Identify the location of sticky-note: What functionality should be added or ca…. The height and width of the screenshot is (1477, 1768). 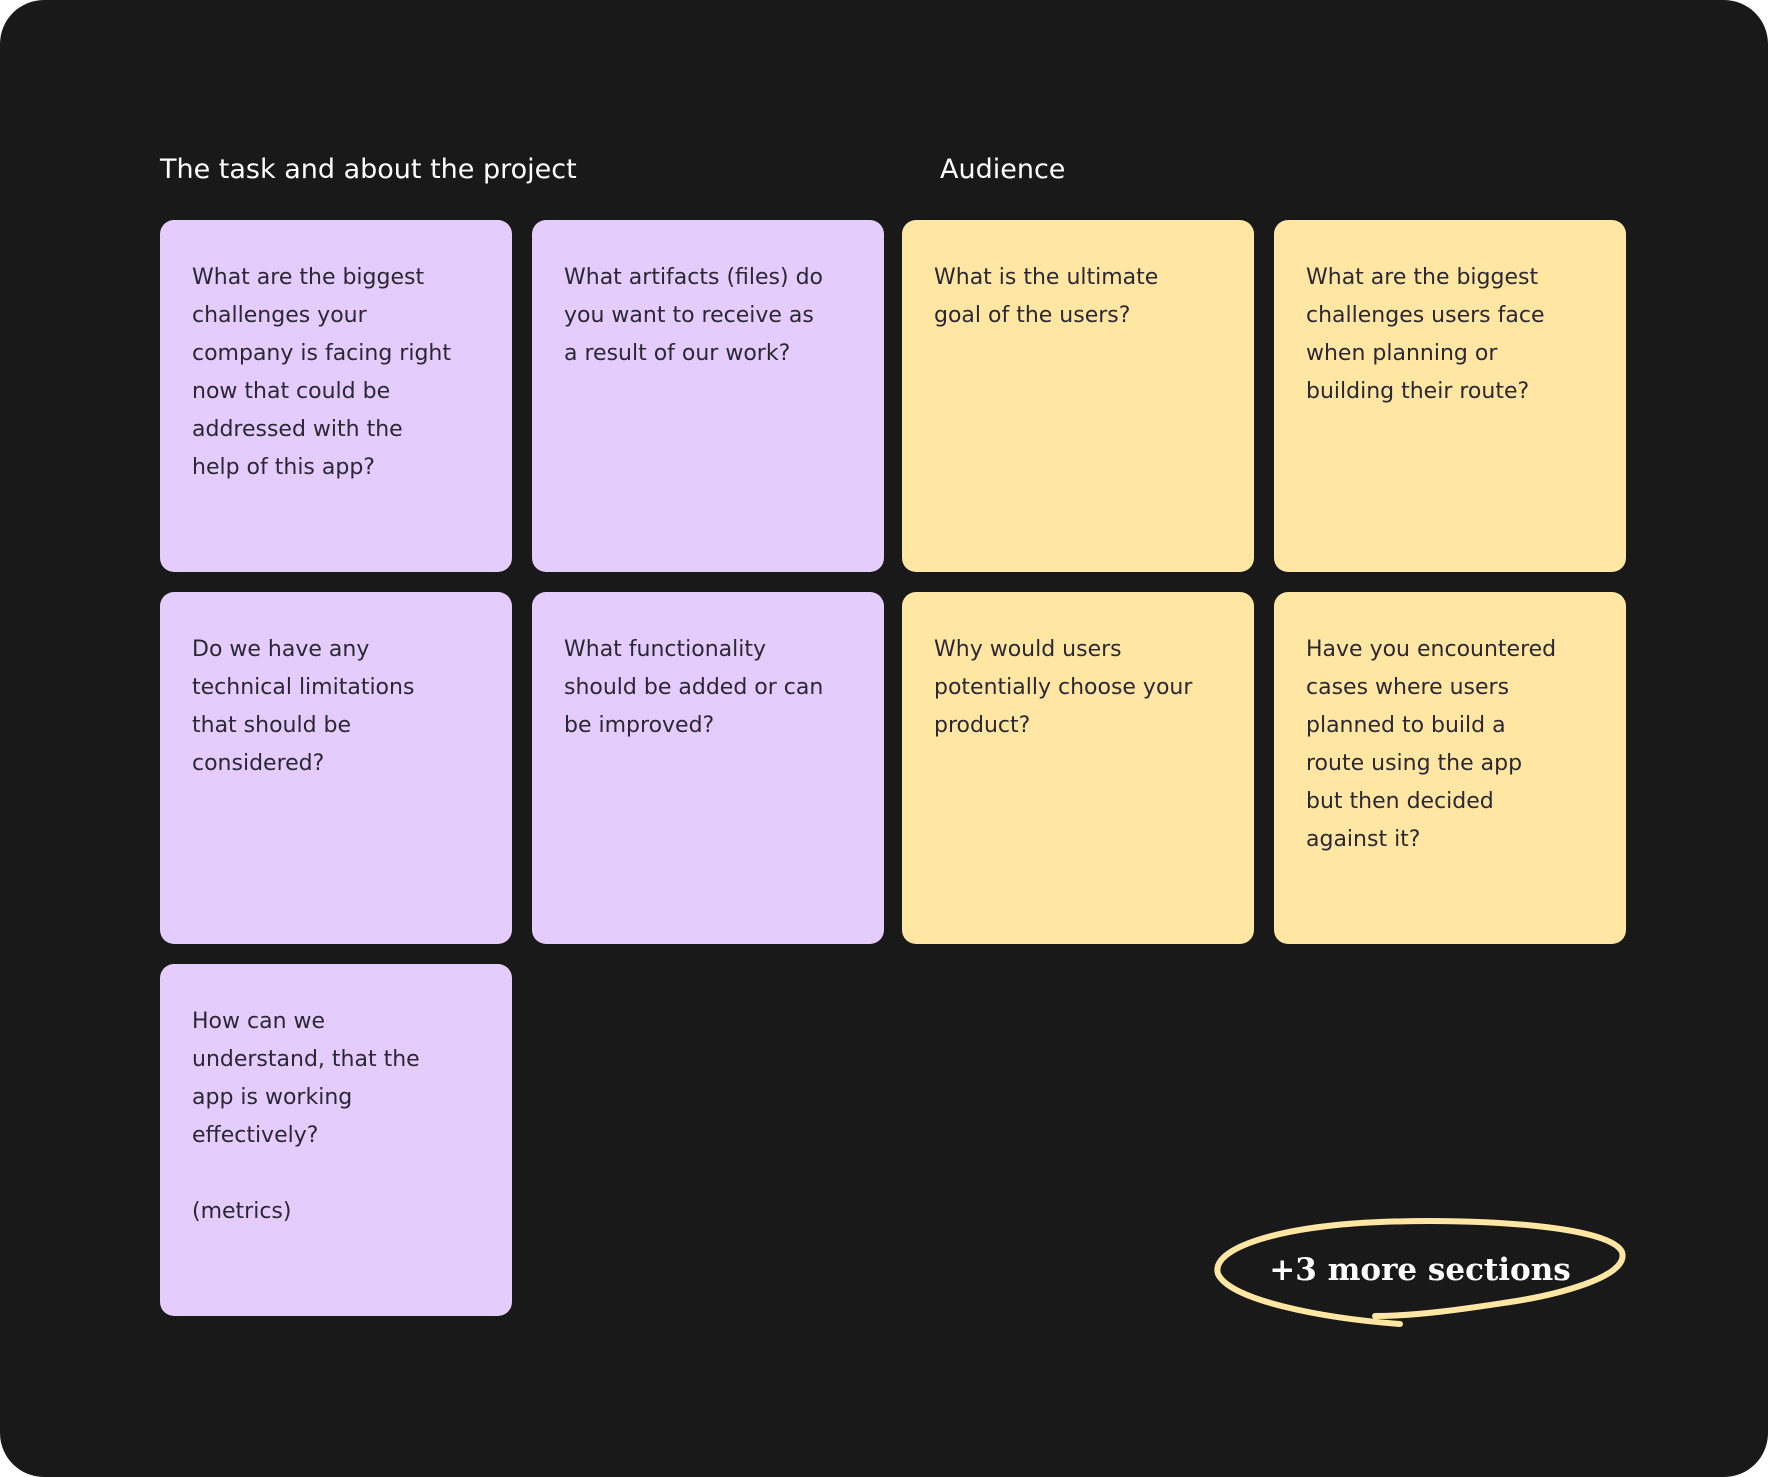
(708, 768).